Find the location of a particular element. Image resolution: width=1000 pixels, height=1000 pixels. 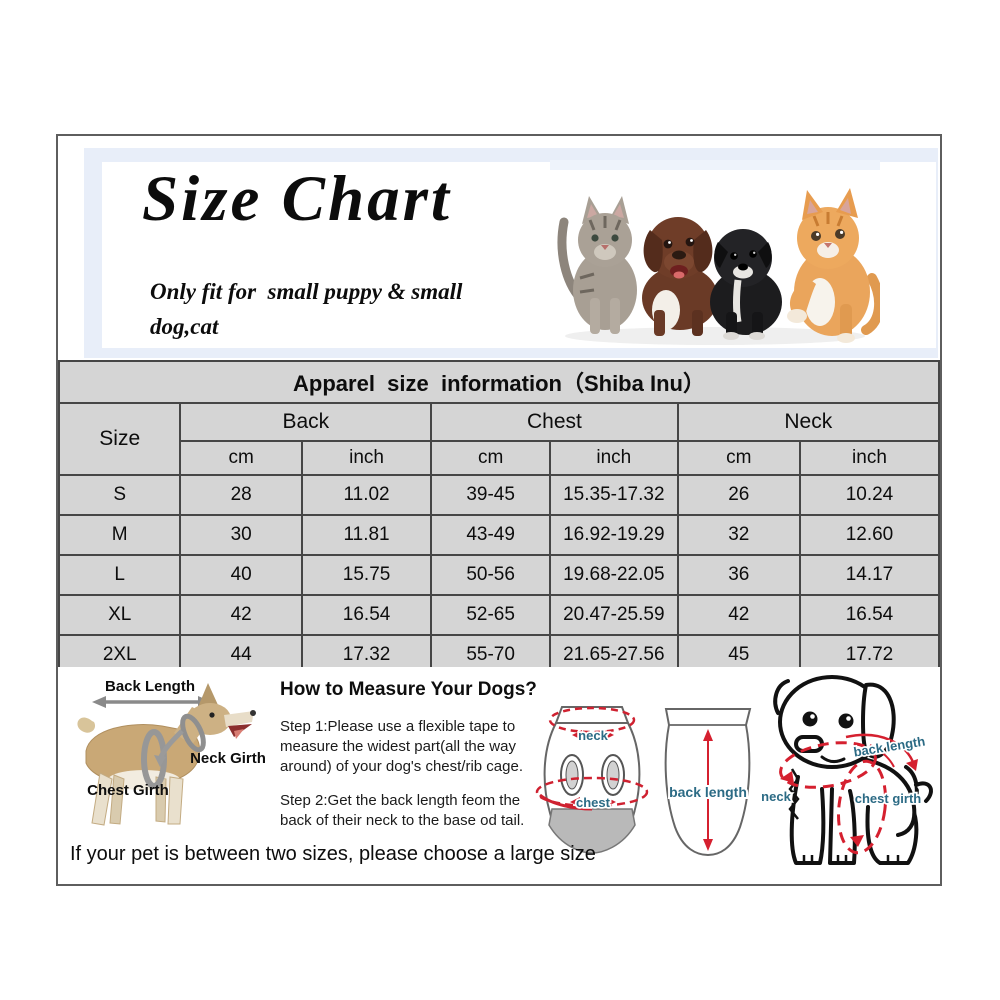

cell-neck-inch: 16.54 is located at coordinates (869, 615).